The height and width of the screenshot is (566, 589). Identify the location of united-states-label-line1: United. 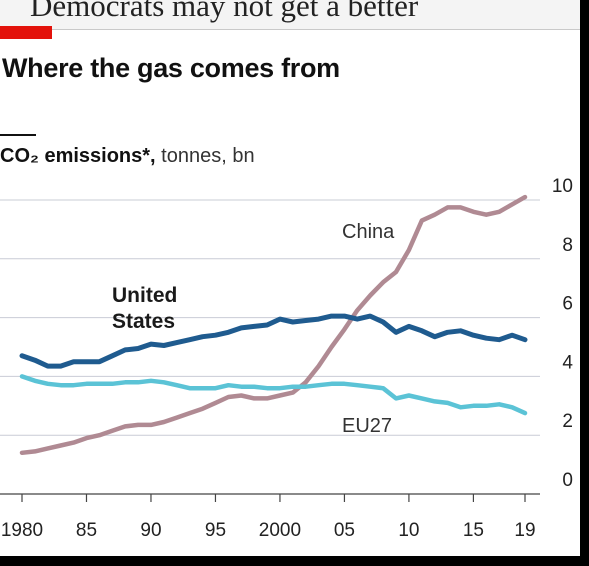
(144, 295).